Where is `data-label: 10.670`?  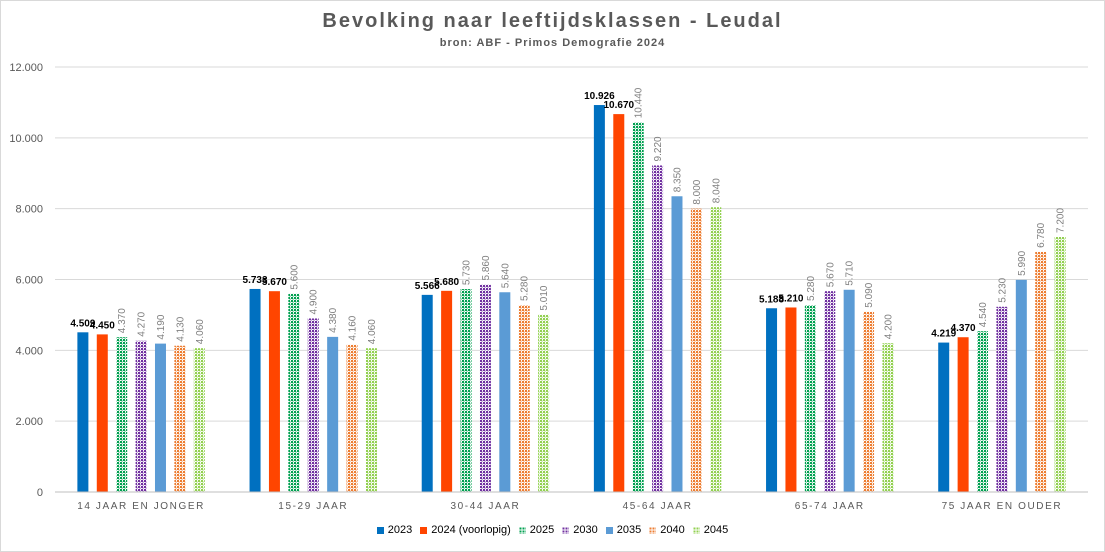
data-label: 10.670 is located at coordinates (618, 105).